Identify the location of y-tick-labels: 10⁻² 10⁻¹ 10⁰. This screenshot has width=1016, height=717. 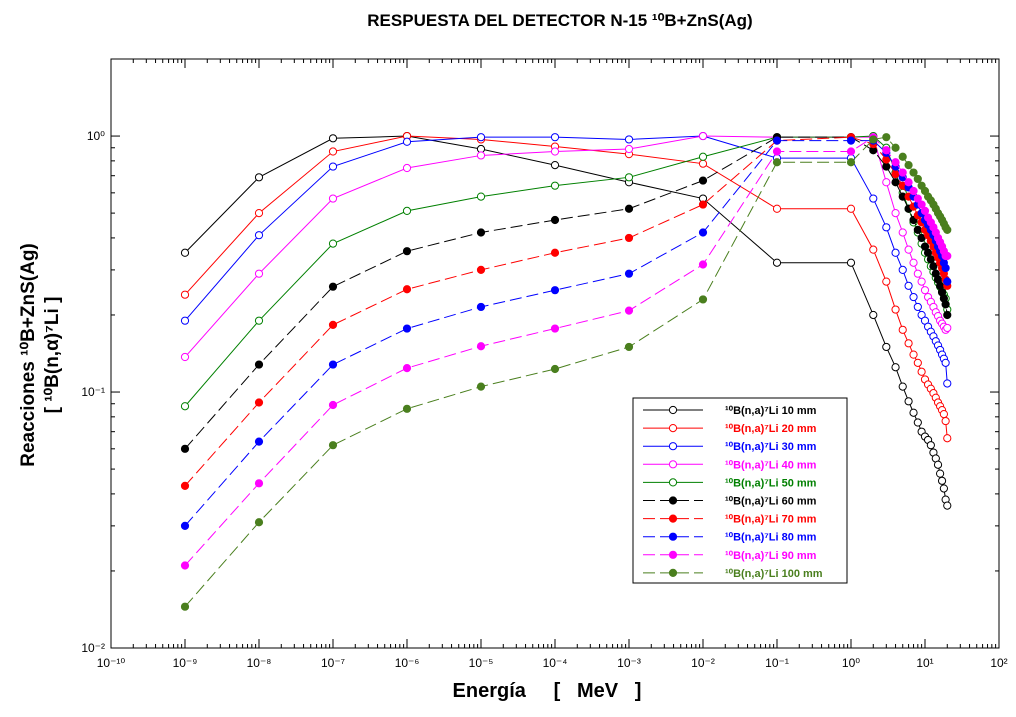
(93, 392).